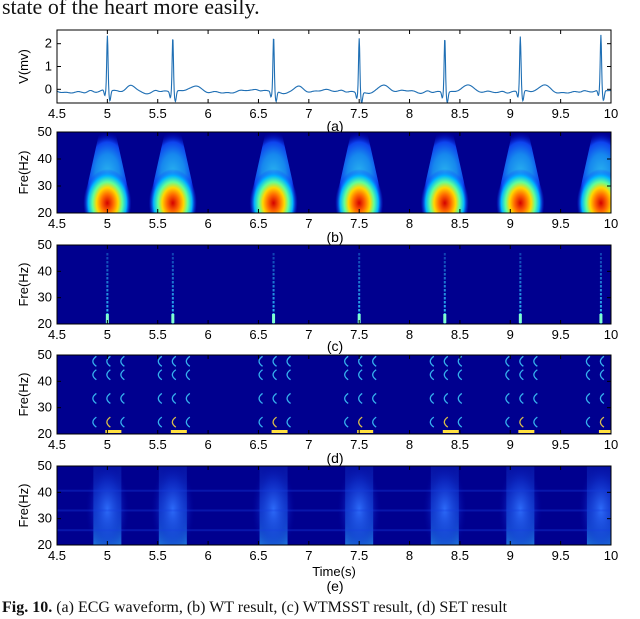 Image resolution: width=640 pixels, height=619 pixels. I want to click on y-tick-label: 2, so click(48, 43).